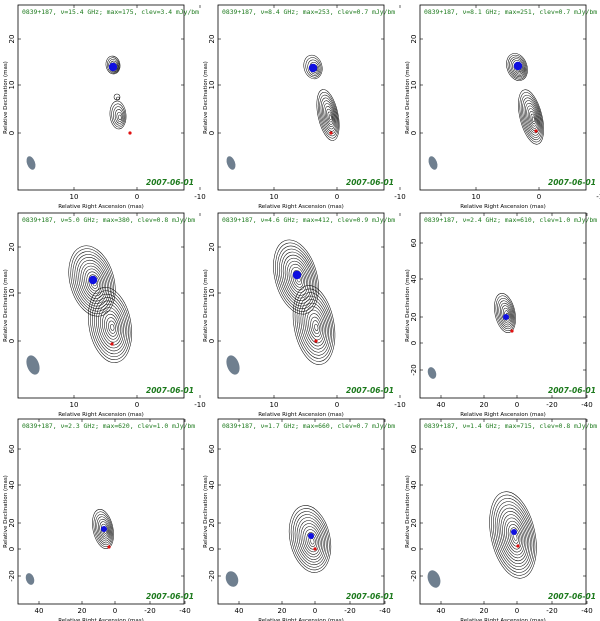  What do you see at coordinates (586, 405) in the screenshot?
I see `x-tick-label: -40` at bounding box center [586, 405].